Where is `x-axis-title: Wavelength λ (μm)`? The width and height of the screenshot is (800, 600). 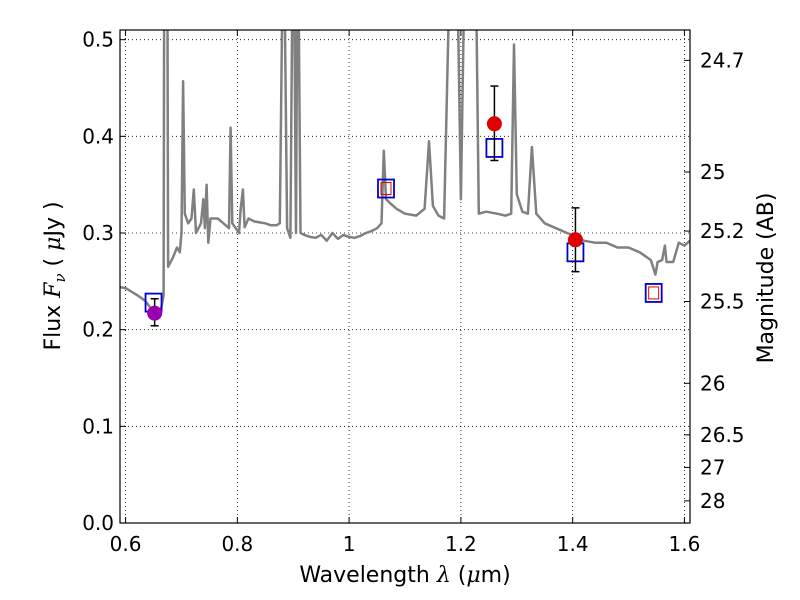 x-axis-title: Wavelength λ (μm) is located at coordinates (404, 575).